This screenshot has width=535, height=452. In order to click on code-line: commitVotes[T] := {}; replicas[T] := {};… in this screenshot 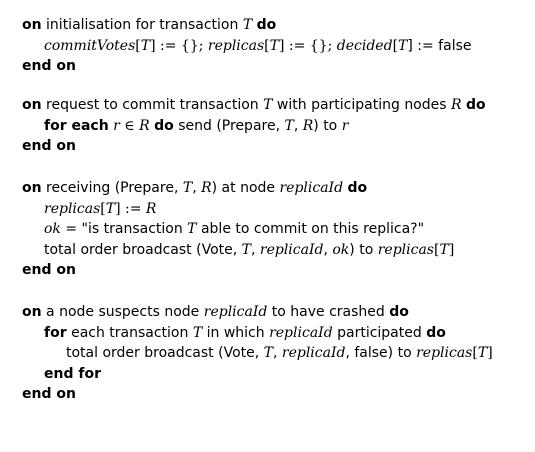, I will do `click(247, 46)`.